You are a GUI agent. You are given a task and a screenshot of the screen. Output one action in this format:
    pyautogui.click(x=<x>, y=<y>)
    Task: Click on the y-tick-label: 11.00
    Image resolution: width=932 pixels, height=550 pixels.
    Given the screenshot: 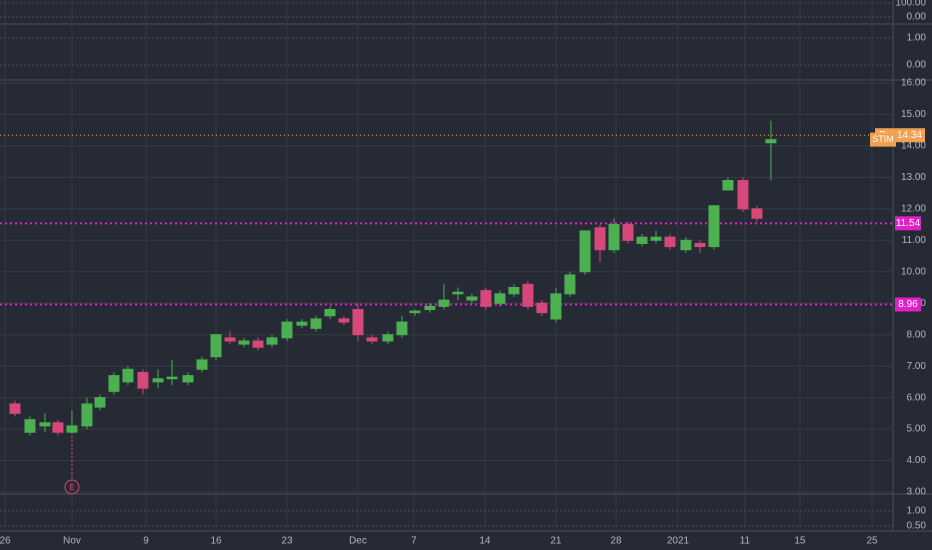 What is the action you would take?
    pyautogui.click(x=914, y=240)
    